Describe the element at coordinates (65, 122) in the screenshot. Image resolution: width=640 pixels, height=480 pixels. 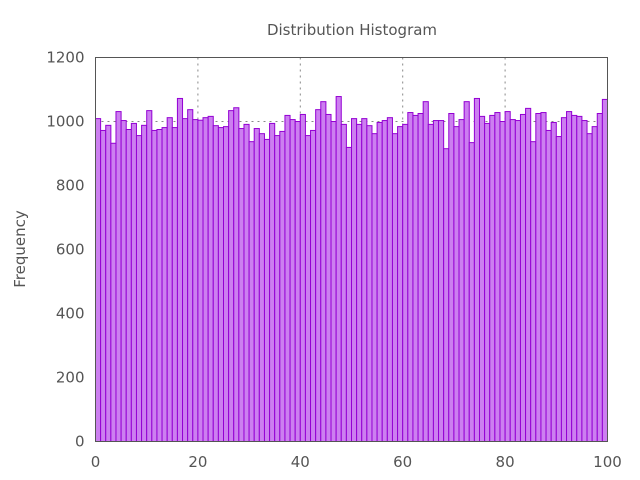
I see `y-tick-label: 1000` at that location.